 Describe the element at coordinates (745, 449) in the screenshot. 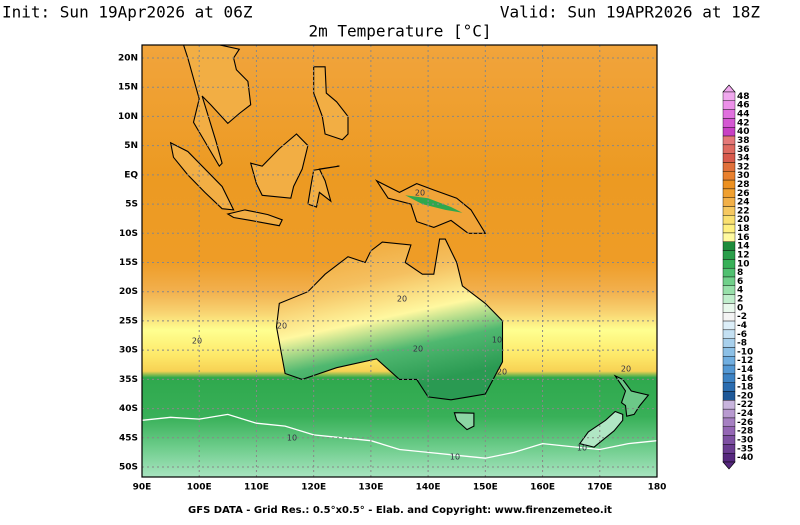

I see `colorbar-label: -35` at that location.